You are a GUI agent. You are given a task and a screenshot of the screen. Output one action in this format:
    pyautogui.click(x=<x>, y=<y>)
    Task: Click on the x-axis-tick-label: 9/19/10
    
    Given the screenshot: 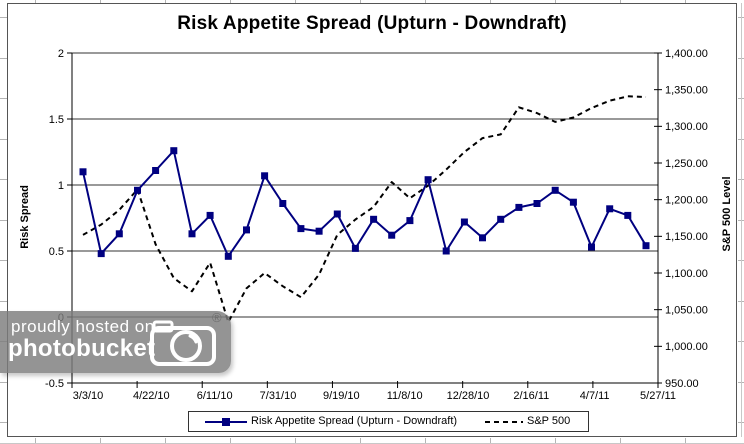 What is the action you would take?
    pyautogui.click(x=341, y=396)
    